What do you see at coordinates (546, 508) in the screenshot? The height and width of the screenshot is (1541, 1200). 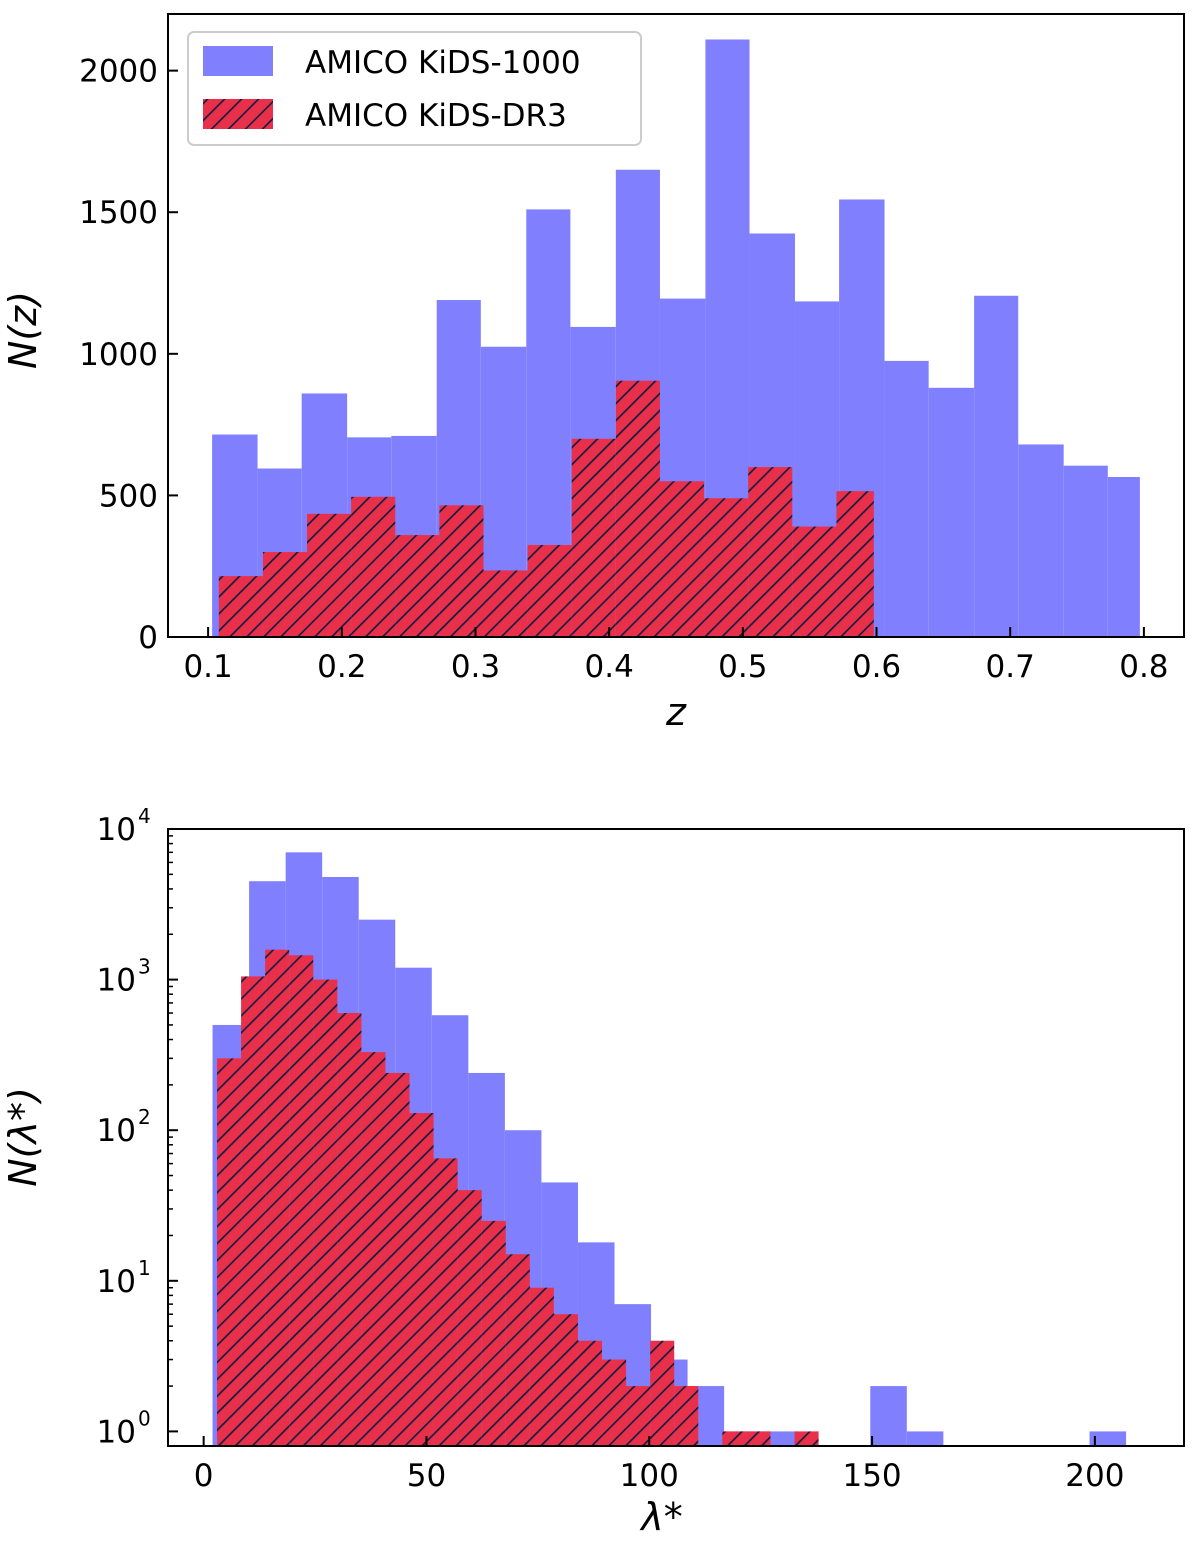 I see `series-kidsdr3-bars` at bounding box center [546, 508].